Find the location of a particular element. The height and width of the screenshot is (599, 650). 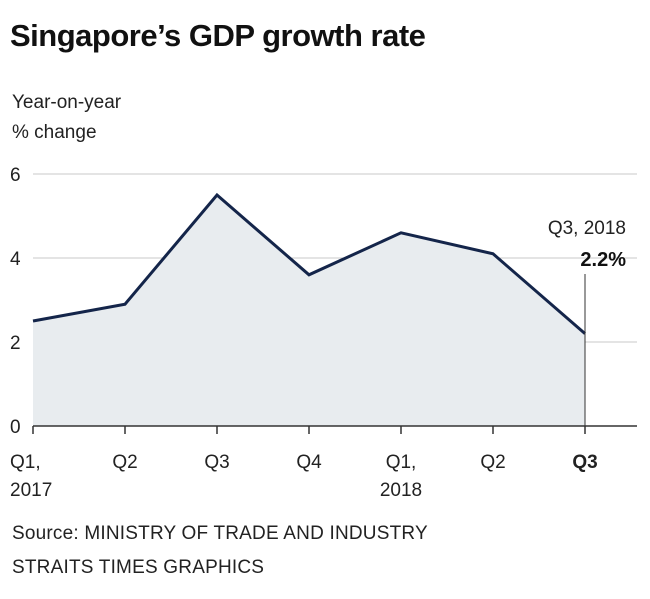

x-tick-label-year-0: 2017 is located at coordinates (31, 490).